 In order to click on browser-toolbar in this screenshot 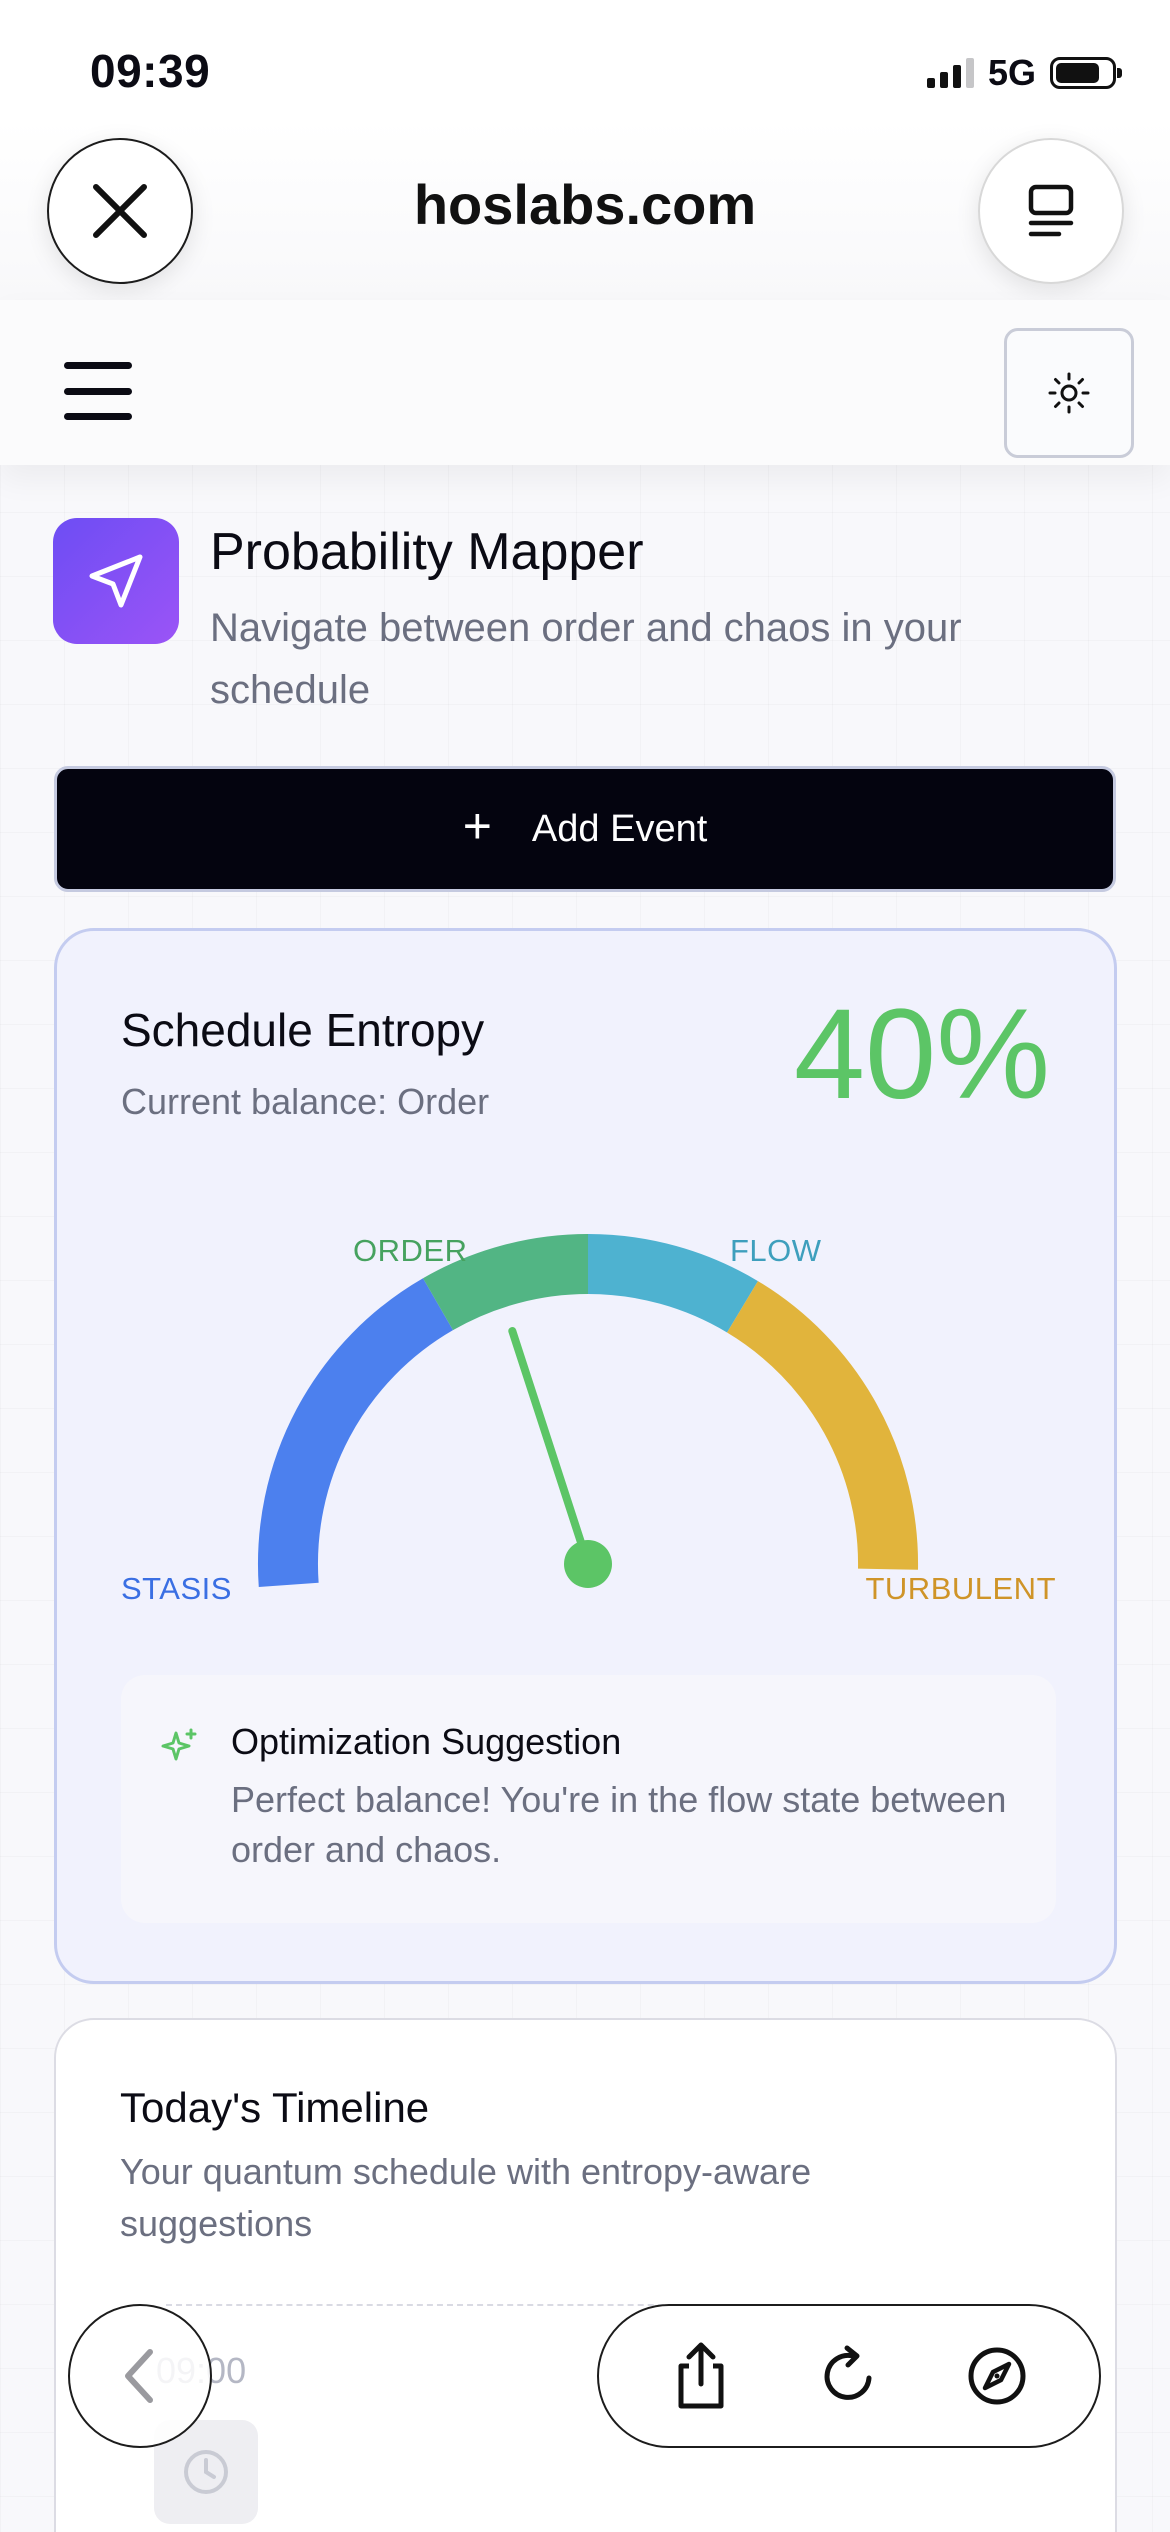, I will do `click(849, 2376)`.